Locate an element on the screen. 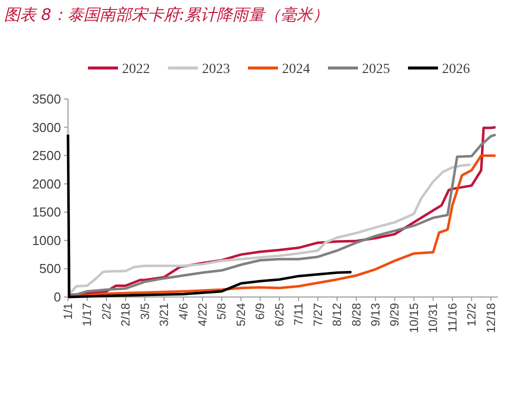 The image size is (528, 398). x-tick-label: 9/29 is located at coordinates (395, 314).